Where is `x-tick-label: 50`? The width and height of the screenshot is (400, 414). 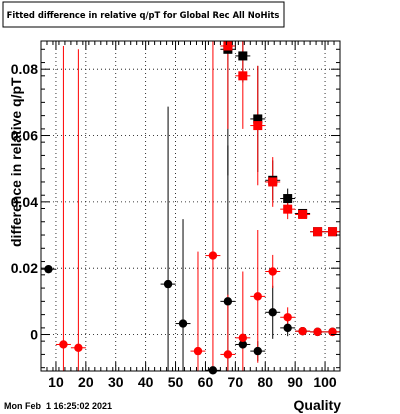
x-tick-label: 50 is located at coordinates (176, 382).